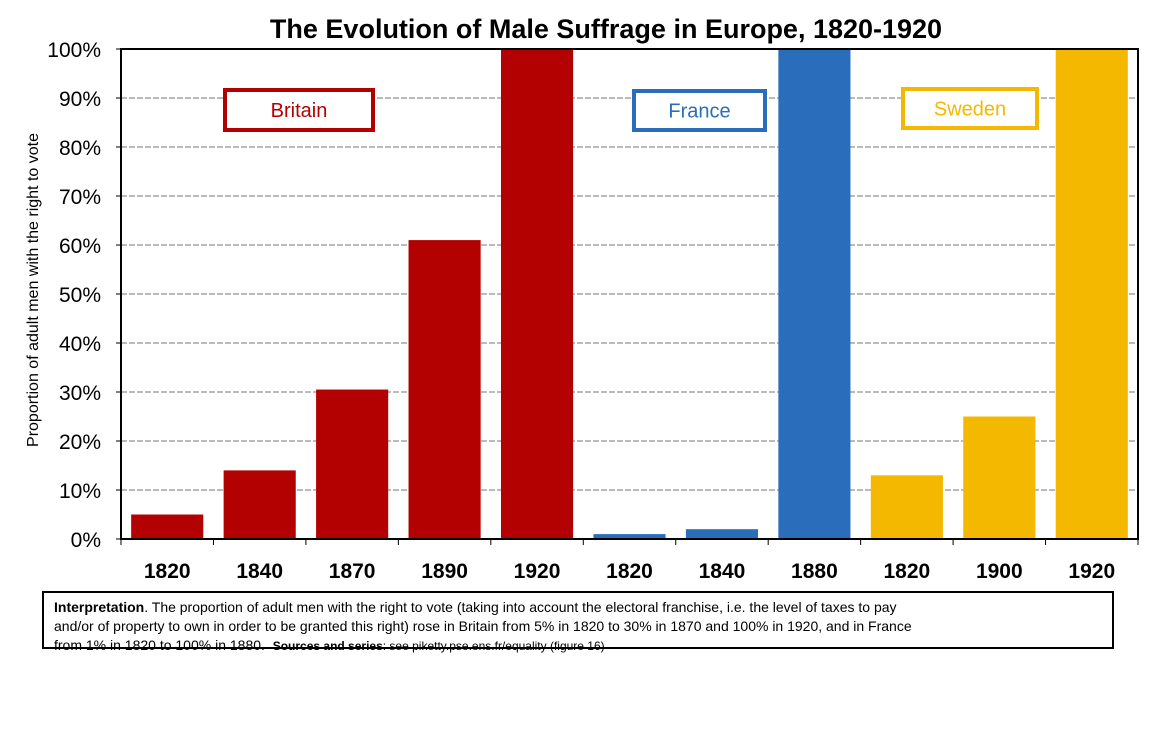 This screenshot has height=735, width=1171. I want to click on note-line3: from 1% in 1820 to 100% in 1880., so click(159, 645).